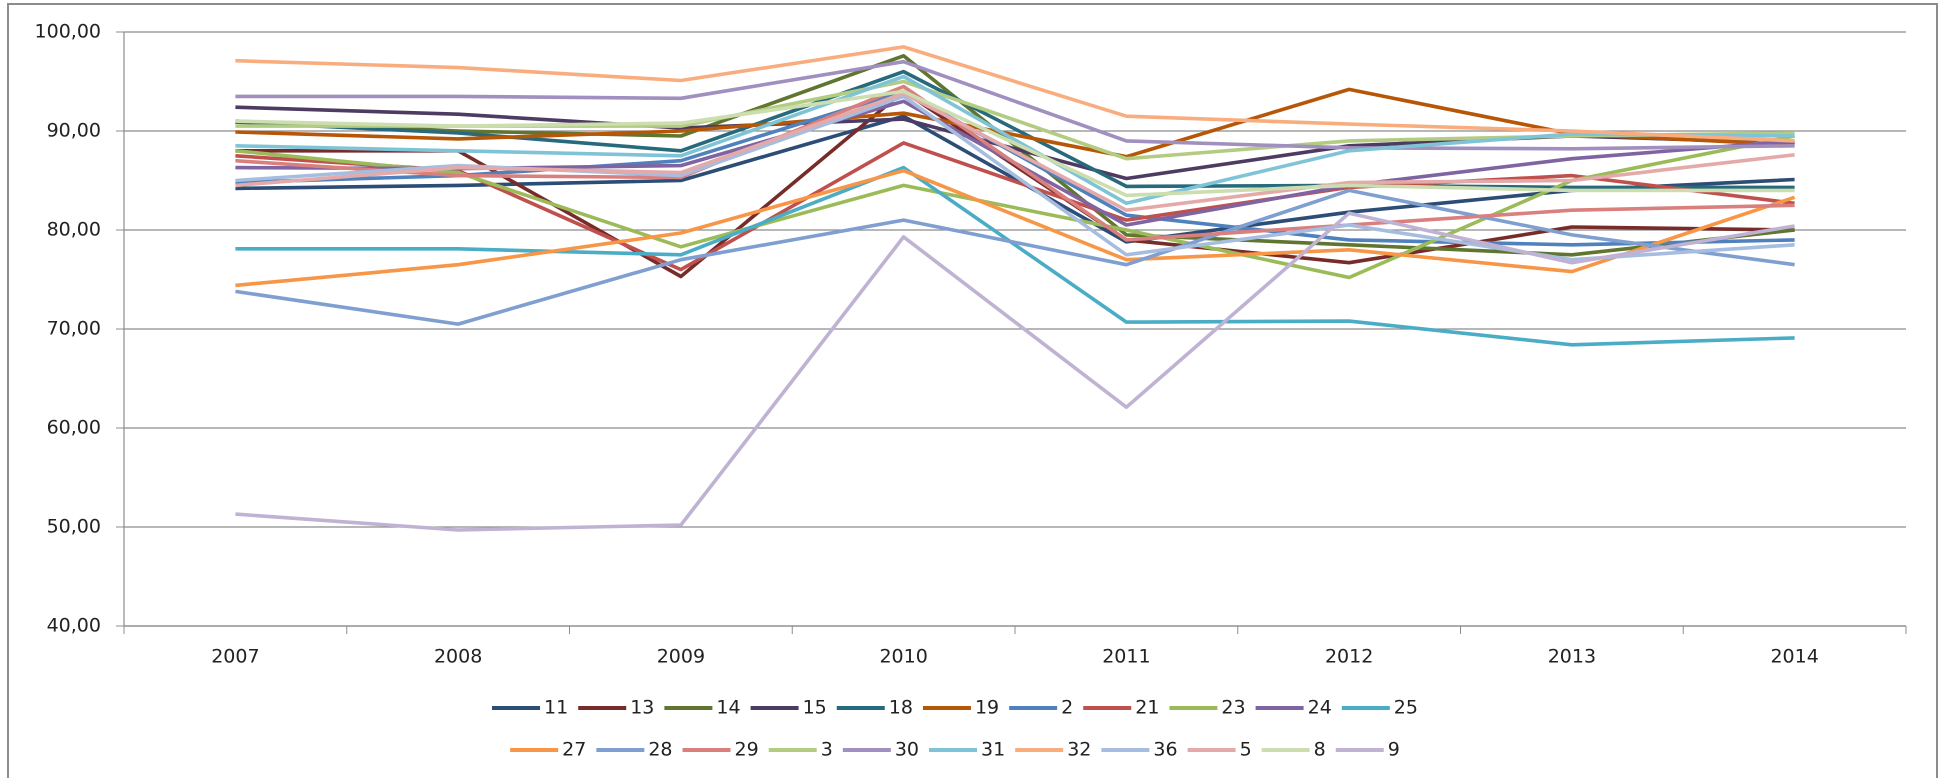 The width and height of the screenshot is (1941, 778). I want to click on x-tick-label: 2010, so click(903, 657).